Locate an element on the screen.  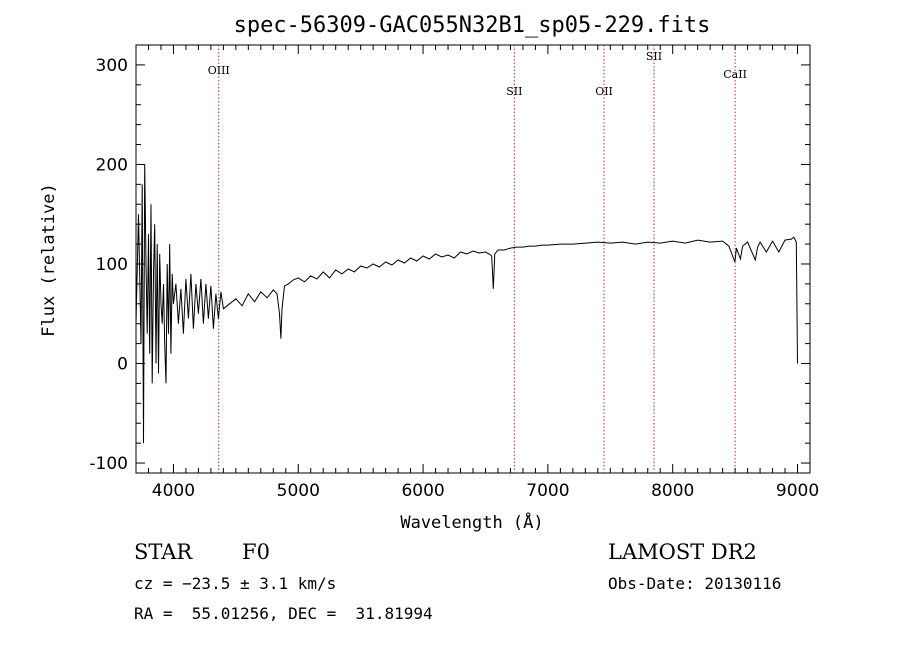
y-tick-label: 0 is located at coordinates (122, 365).